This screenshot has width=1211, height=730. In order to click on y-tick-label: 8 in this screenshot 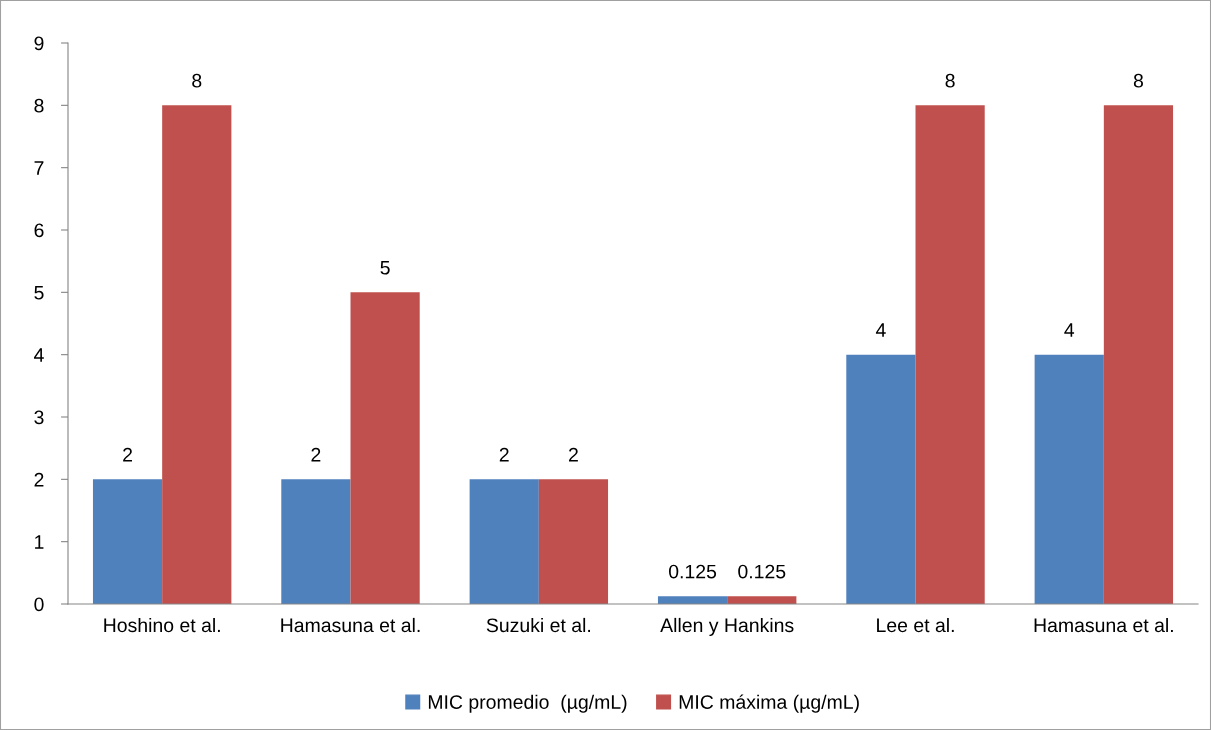, I will do `click(39, 105)`.